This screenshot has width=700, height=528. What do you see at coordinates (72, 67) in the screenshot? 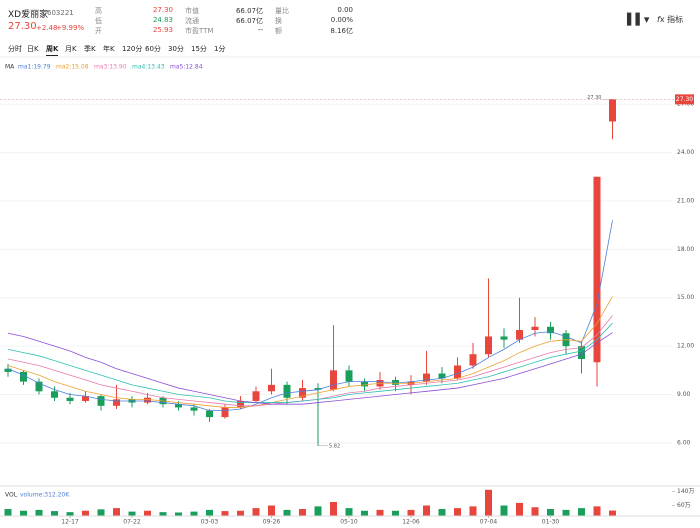
I see `legend-entry: ma2:15.08` at bounding box center [72, 67].